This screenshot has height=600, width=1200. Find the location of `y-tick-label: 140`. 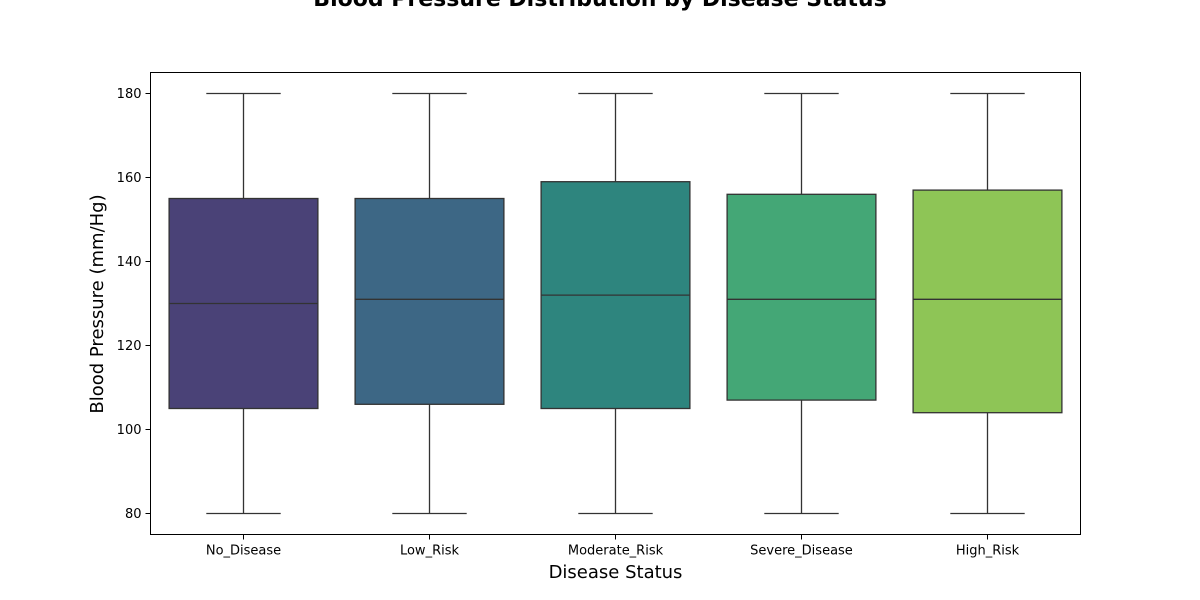

y-tick-label: 140 is located at coordinates (129, 262).